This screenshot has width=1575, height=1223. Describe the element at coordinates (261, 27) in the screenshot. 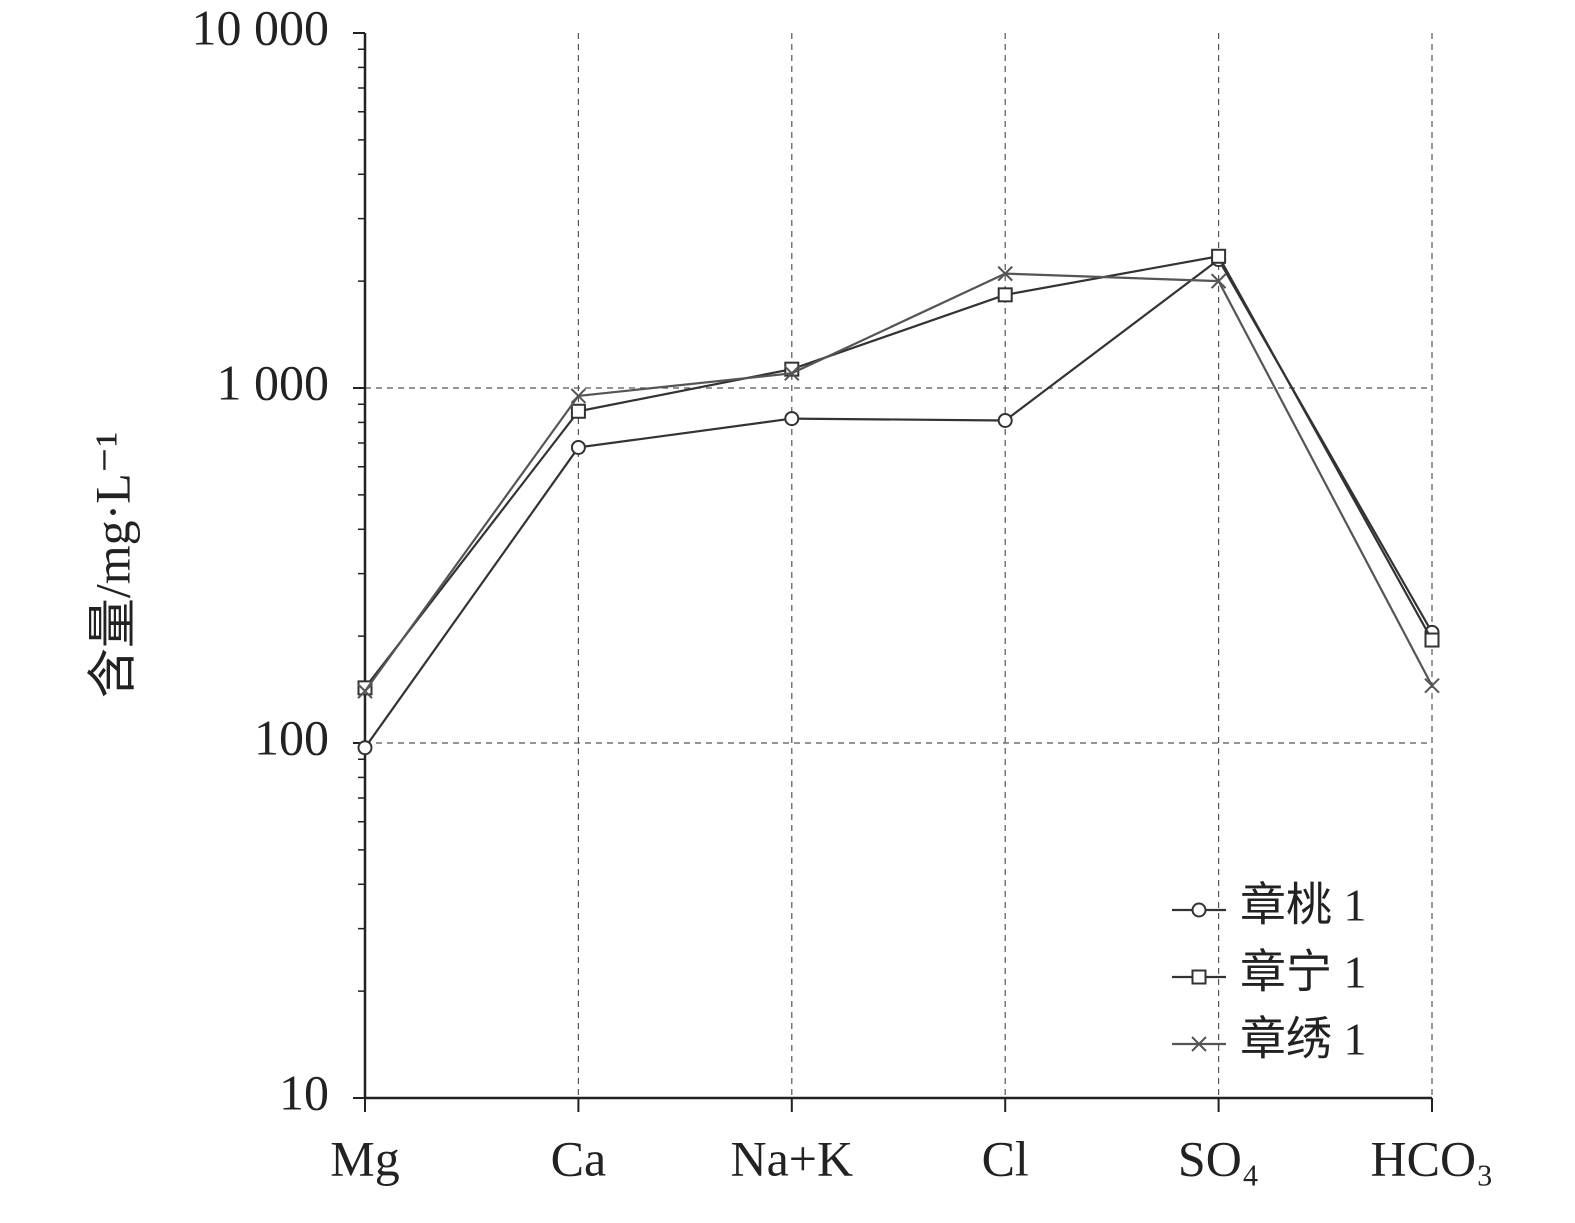

I see `y-tick-label: 10 000` at that location.